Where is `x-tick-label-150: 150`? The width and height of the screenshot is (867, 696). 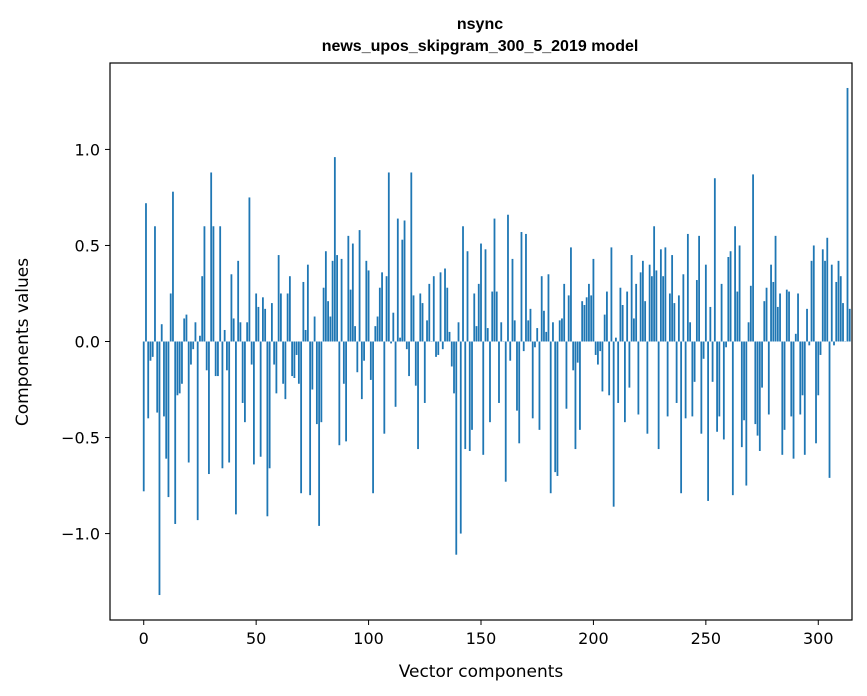
x-tick-label-150: 150 is located at coordinates (481, 638).